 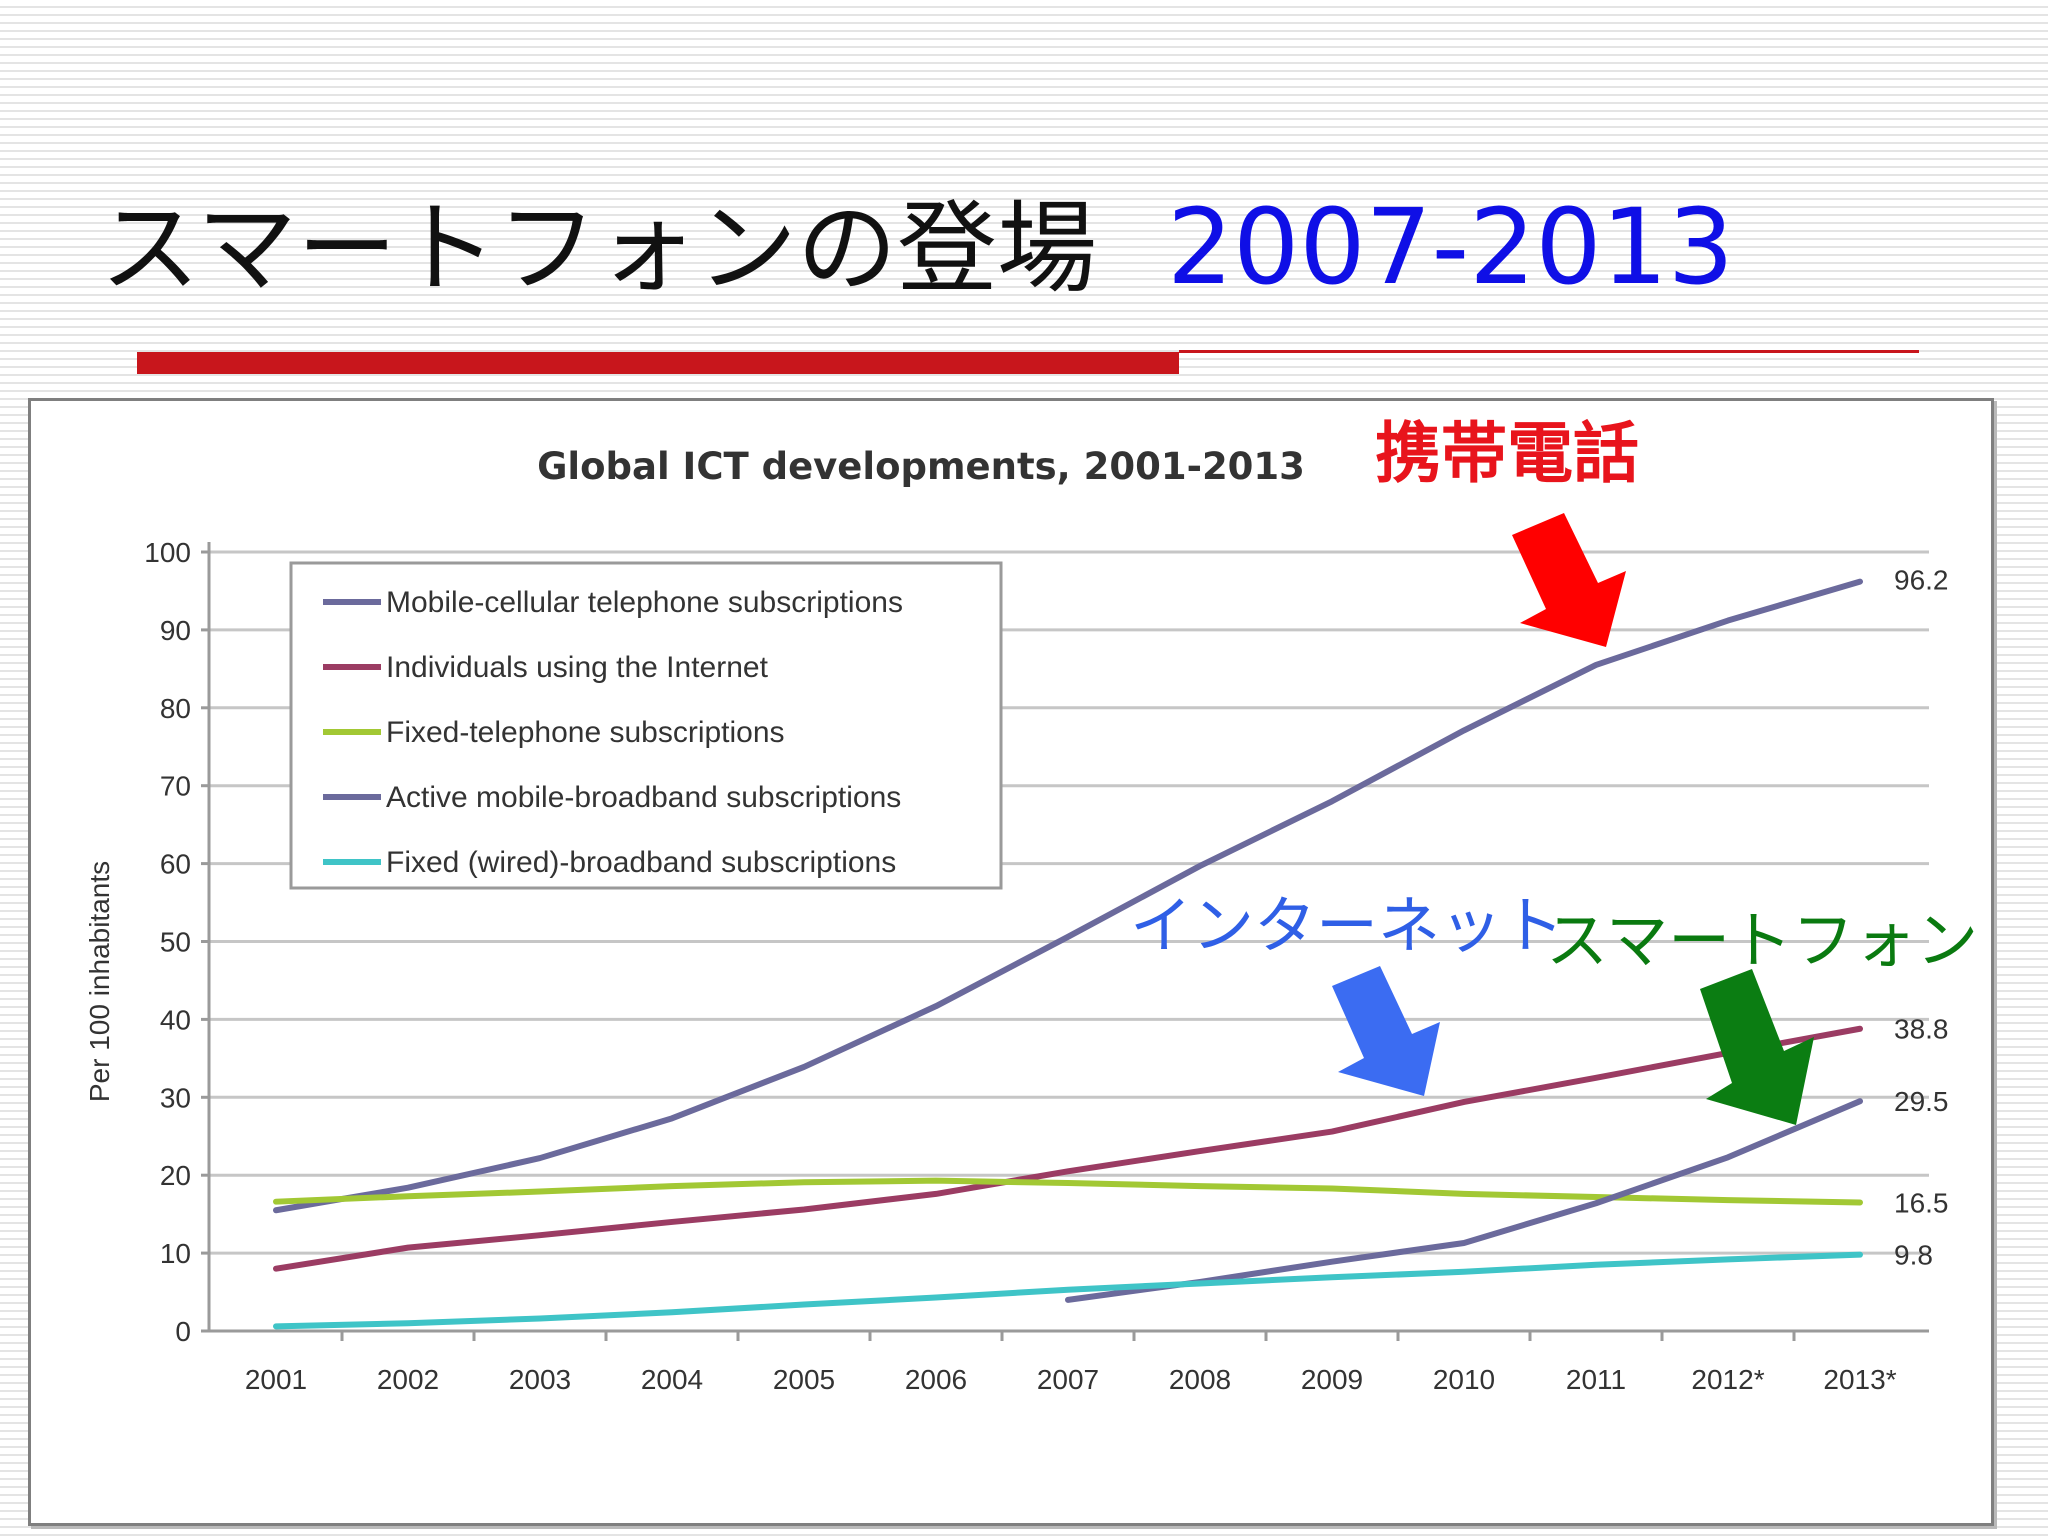 I want to click on annotation-smartphone: スマートフォン, so click(x=1762, y=940).